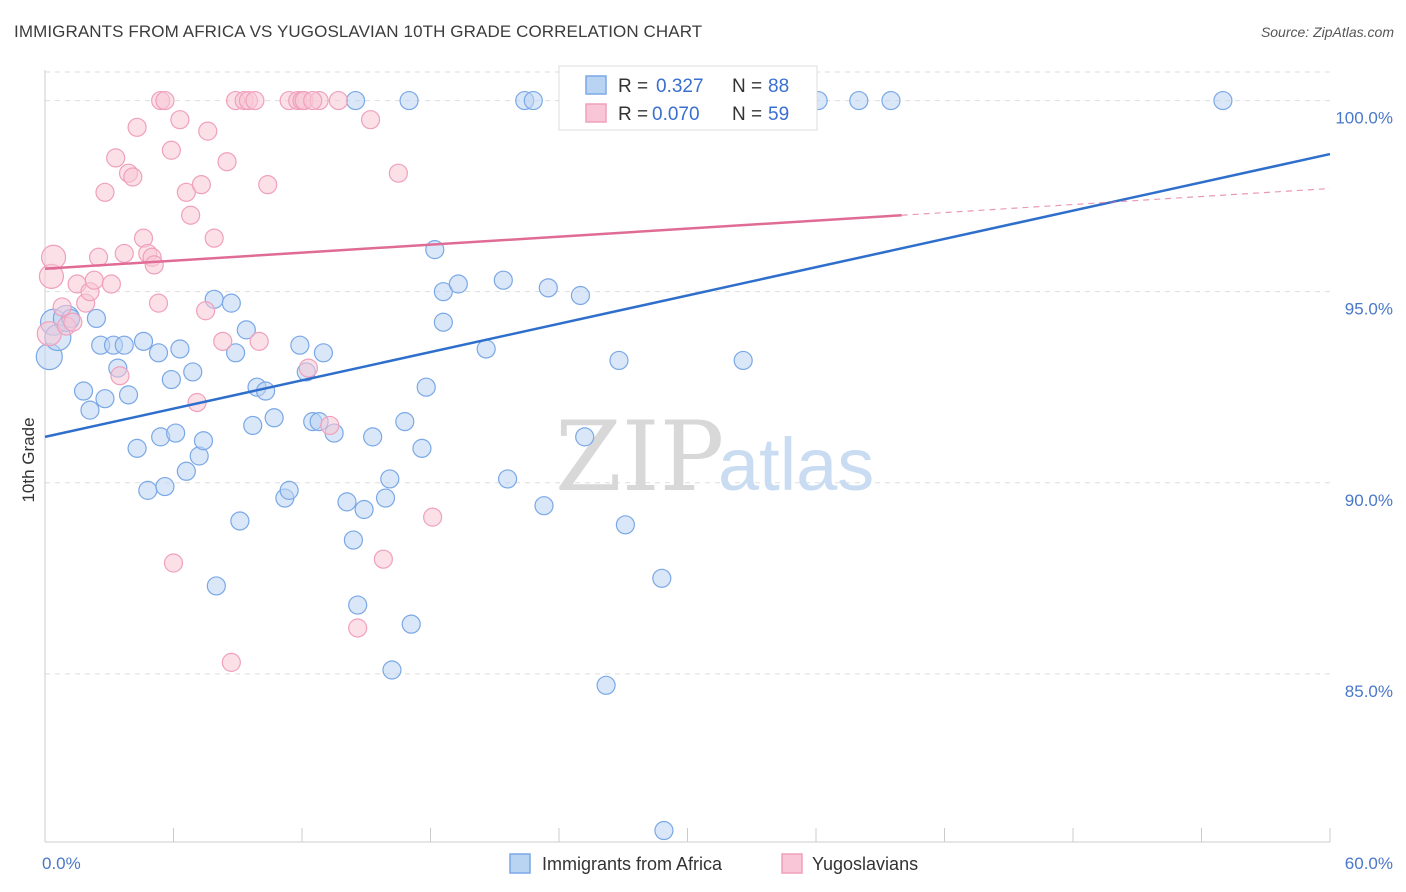 The image size is (1406, 892). Describe the element at coordinates (639, 457) in the screenshot. I see `watermark-zip: ZIP` at that location.